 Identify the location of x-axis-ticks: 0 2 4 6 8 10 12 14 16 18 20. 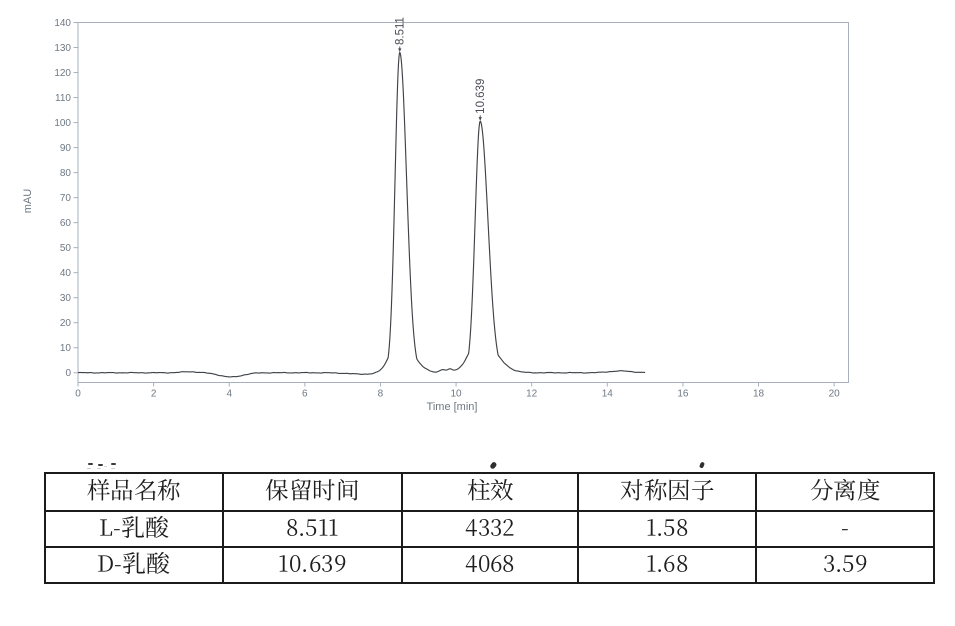
(458, 391).